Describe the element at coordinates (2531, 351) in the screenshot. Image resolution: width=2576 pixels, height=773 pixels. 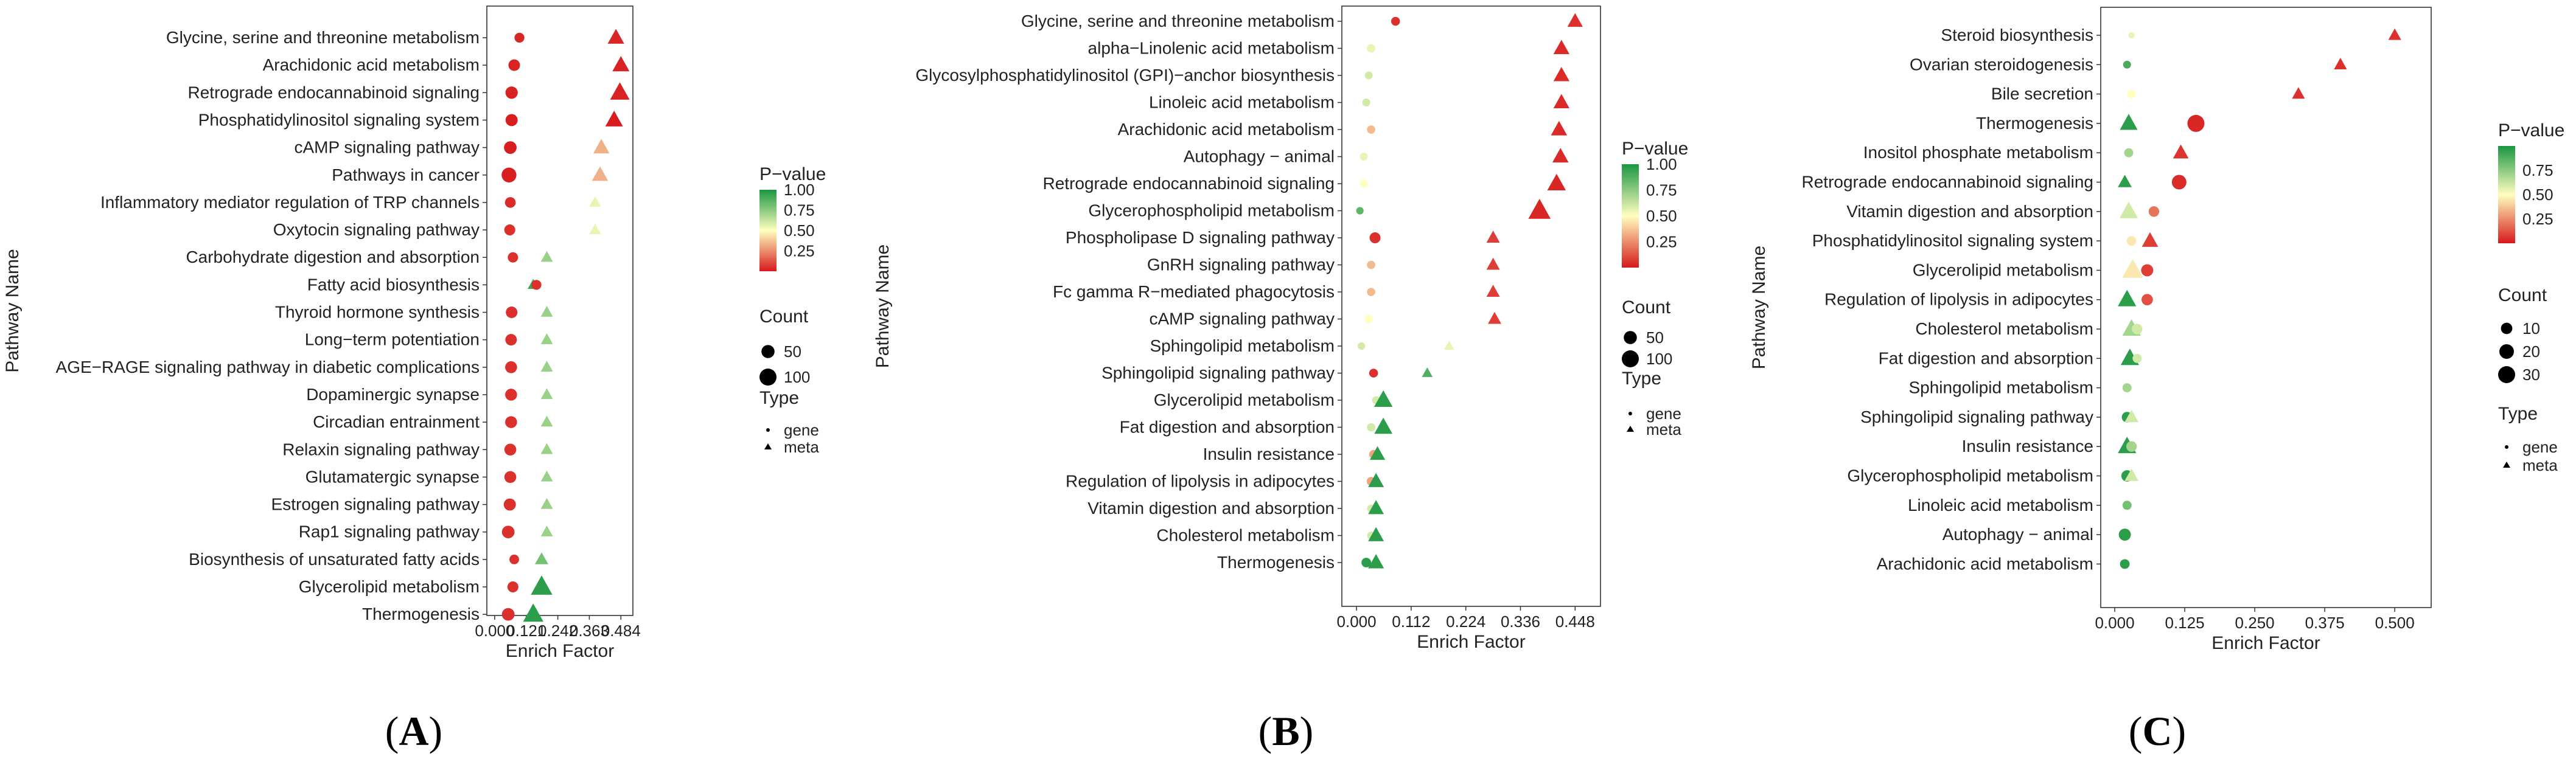
I see `count-legend-label: 20` at that location.